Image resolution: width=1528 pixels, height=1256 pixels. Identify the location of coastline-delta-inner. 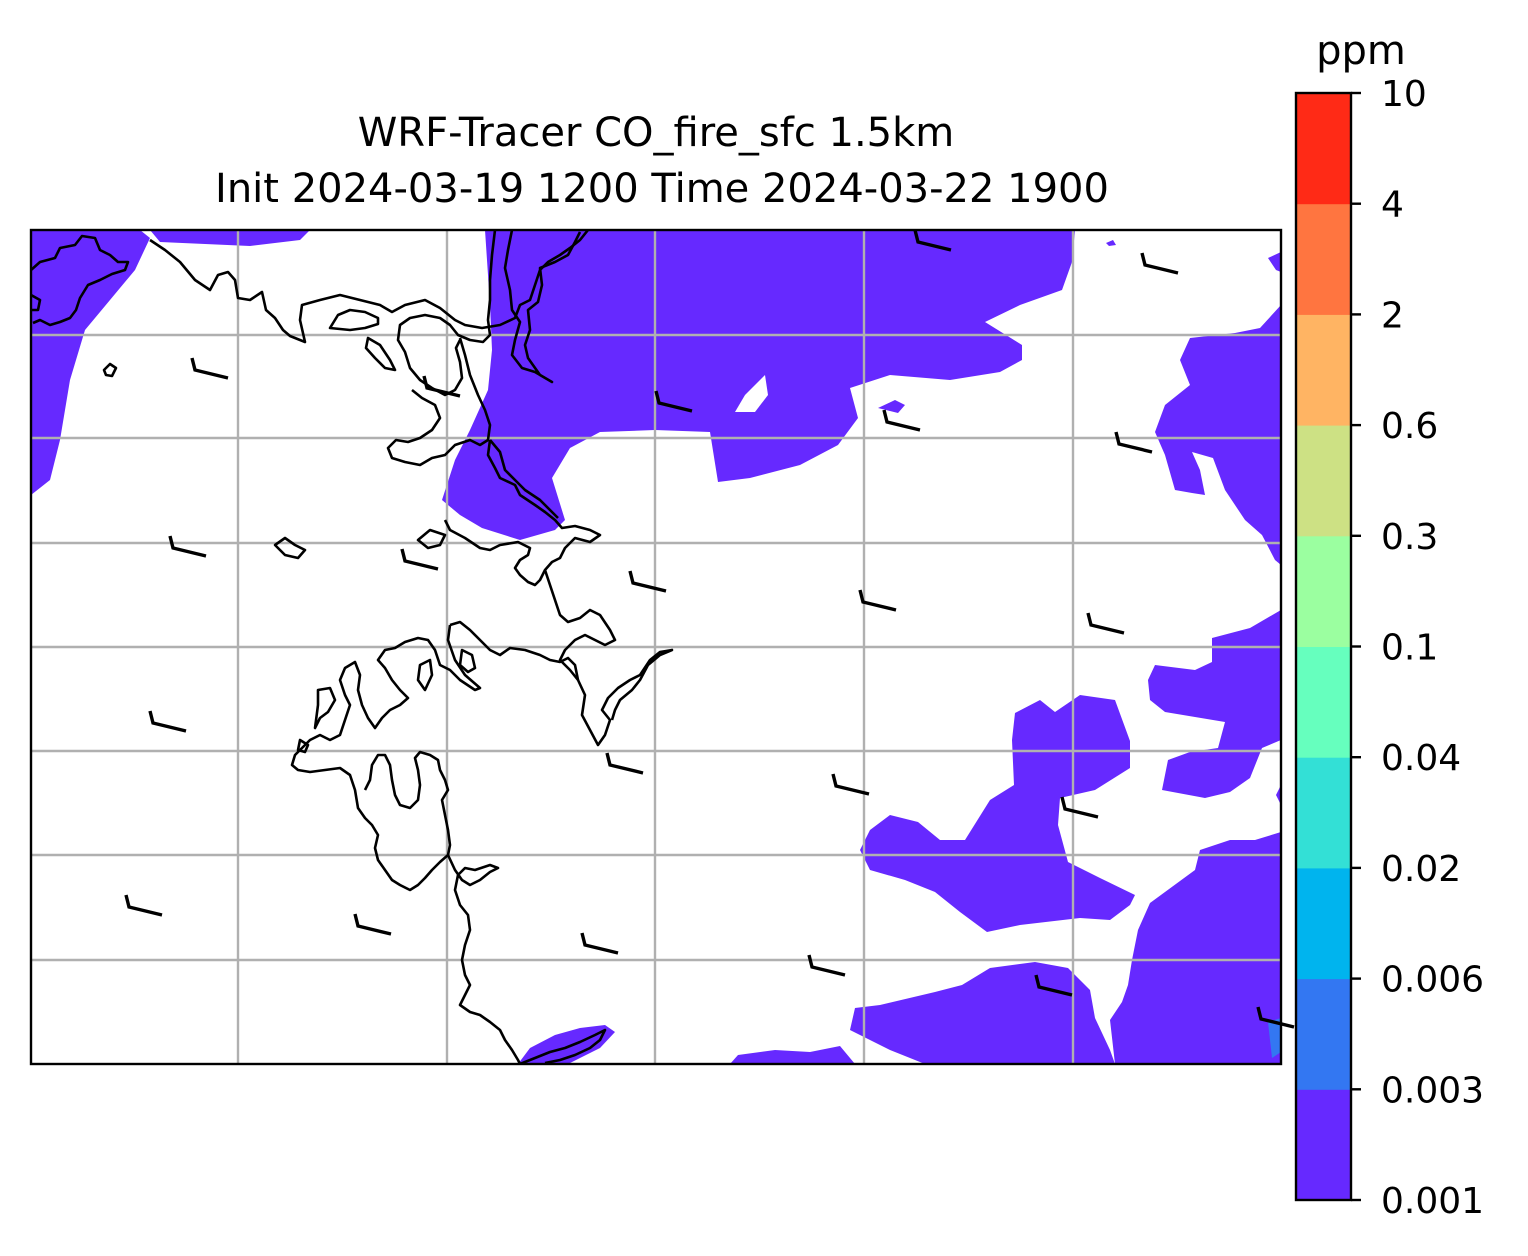
(524, 479).